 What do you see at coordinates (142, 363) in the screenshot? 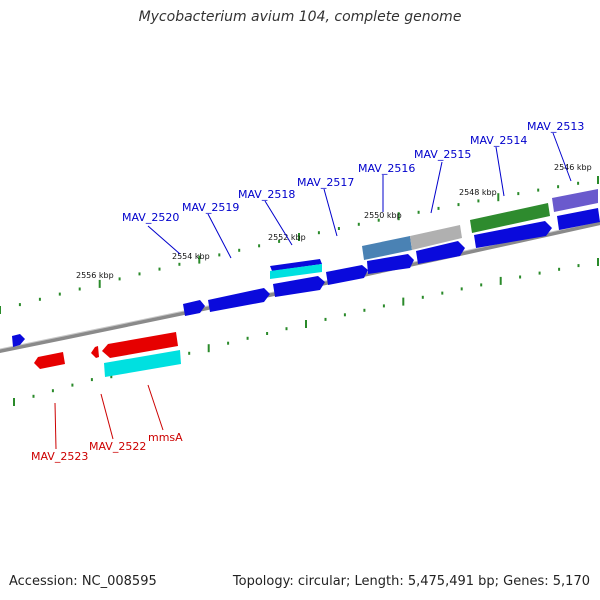
I see `cds-feature-mmsa` at bounding box center [142, 363].